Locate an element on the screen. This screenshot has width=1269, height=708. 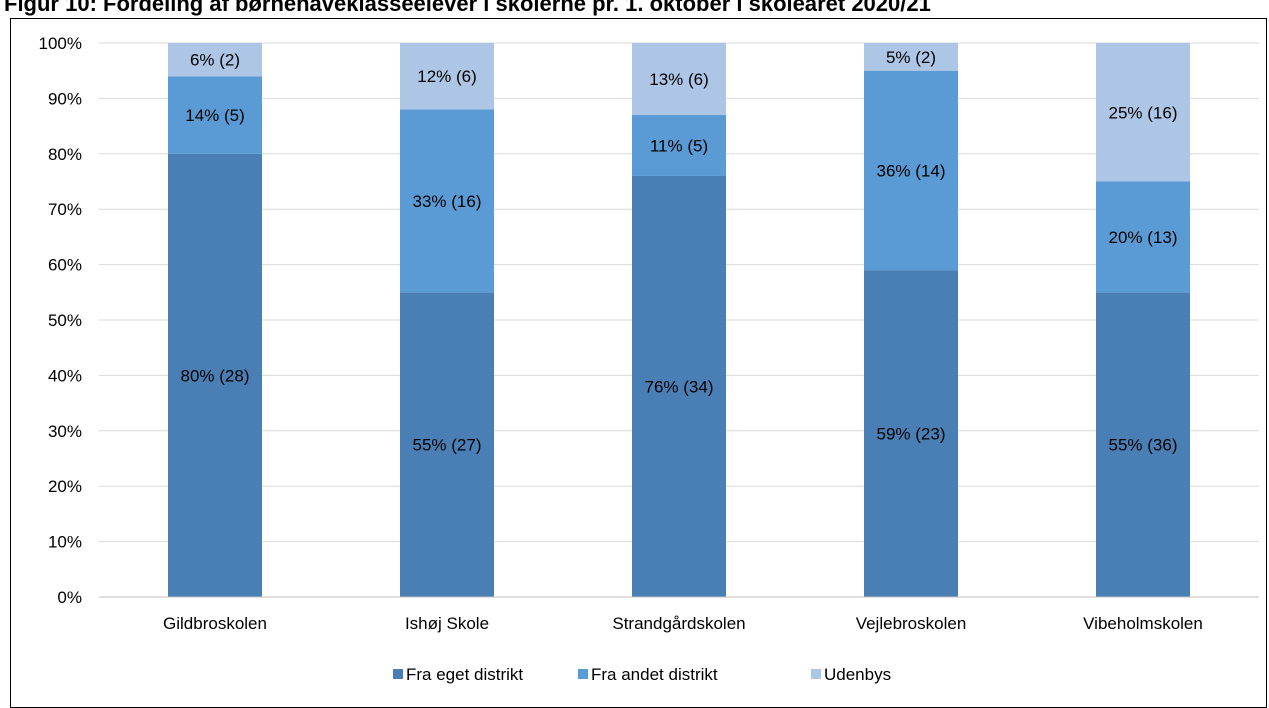
data-label-strandgardskolen-udenbys: 13% (6) is located at coordinates (679, 79).